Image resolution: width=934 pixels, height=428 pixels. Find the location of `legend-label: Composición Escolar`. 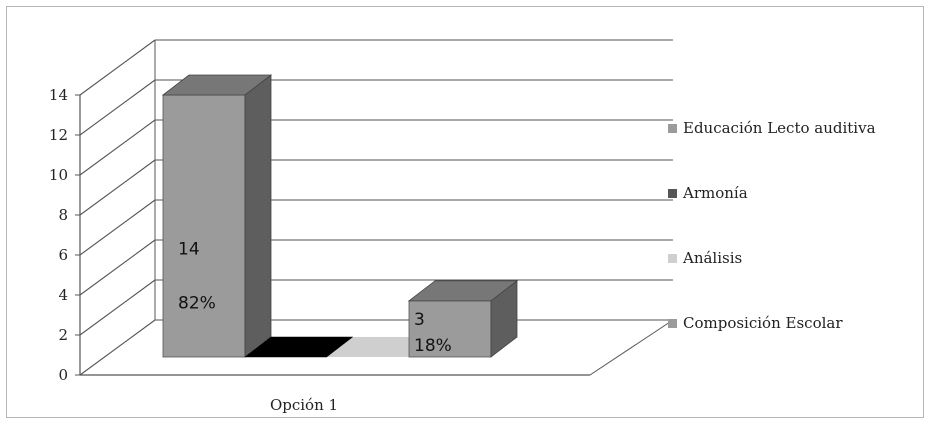

legend-label: Composición Escolar is located at coordinates (763, 323).